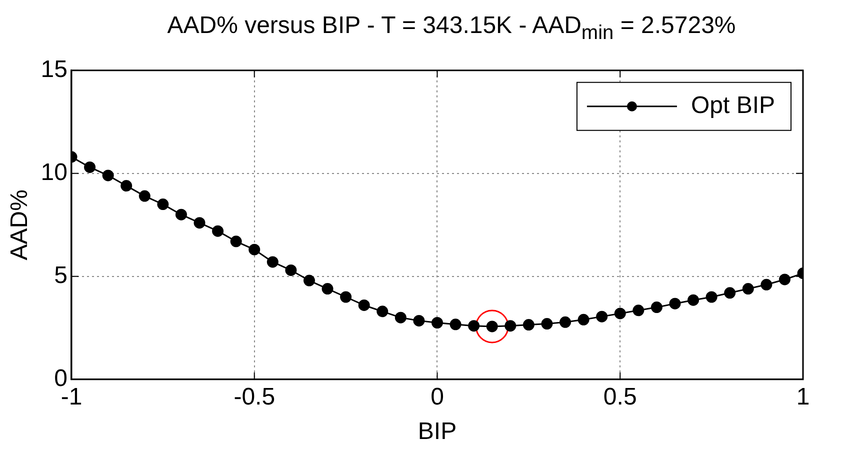 This screenshot has width=843, height=449. What do you see at coordinates (20, 225) in the screenshot?
I see `y-axis-title: AAD%` at bounding box center [20, 225].